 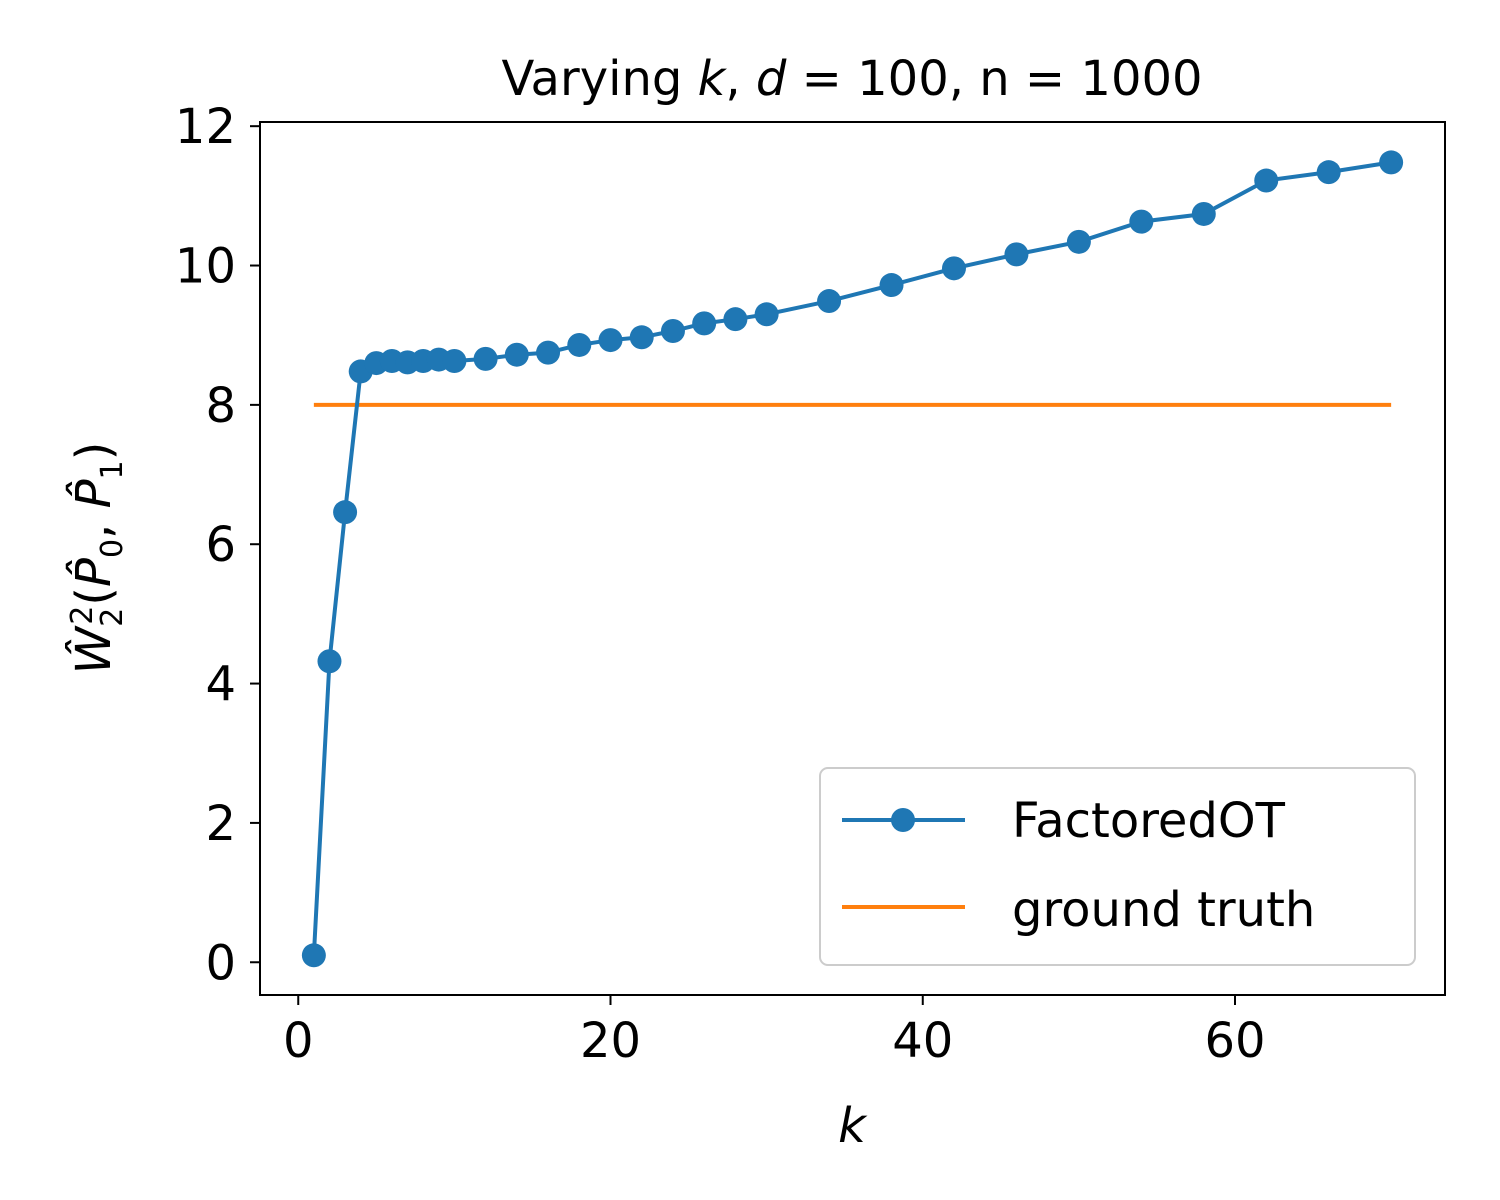 I want to click on legend-factoredot-label: FactoredOT, so click(x=1149, y=821).